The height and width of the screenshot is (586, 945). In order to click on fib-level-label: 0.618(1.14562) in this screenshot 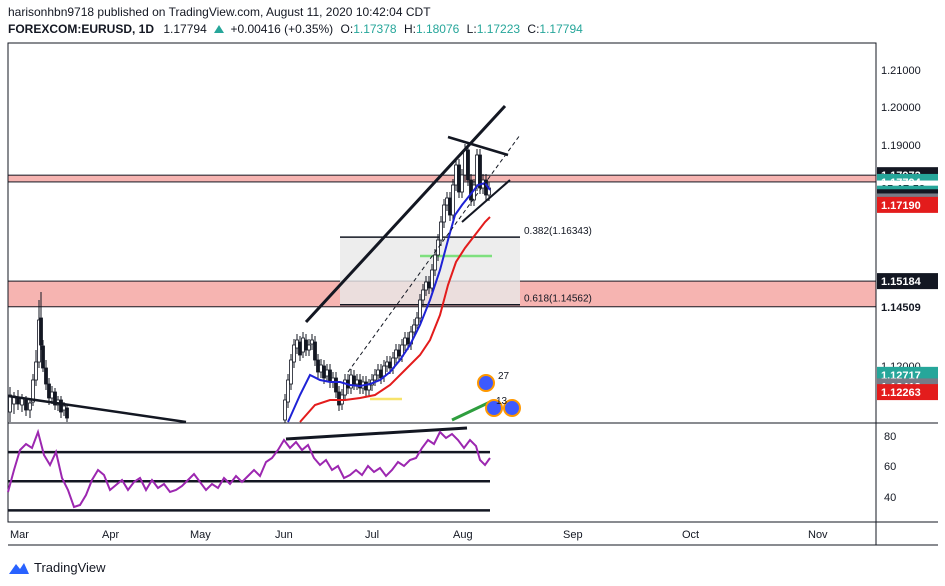, I will do `click(558, 299)`.